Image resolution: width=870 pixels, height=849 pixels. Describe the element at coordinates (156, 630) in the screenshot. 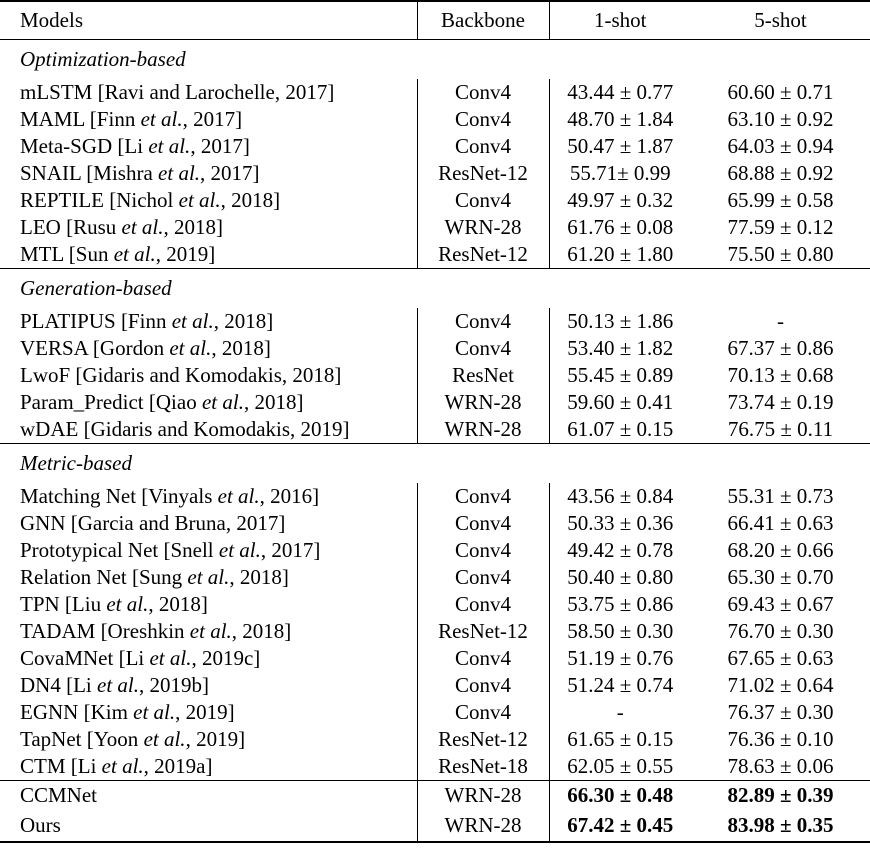

I see `model-name: TADAM [Oreshkin et al., 2018]` at that location.